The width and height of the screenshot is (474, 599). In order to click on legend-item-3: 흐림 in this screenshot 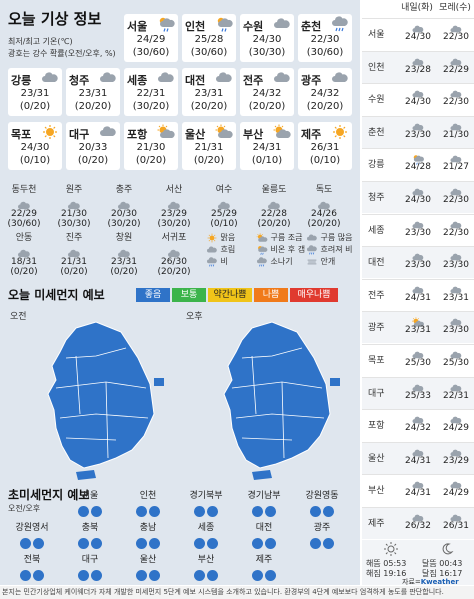, I will do `click(220, 249)`.